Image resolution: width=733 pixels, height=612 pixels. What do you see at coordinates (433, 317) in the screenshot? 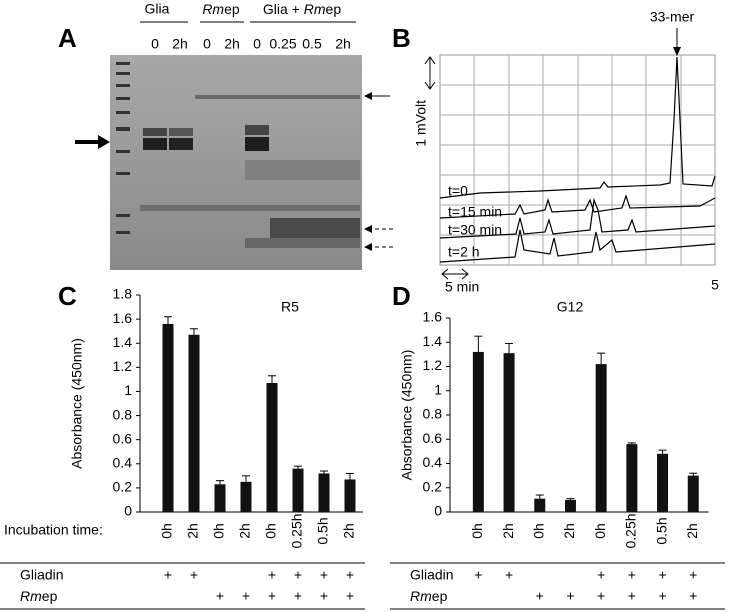
I see `y-tick-label: 1.6` at bounding box center [433, 317].